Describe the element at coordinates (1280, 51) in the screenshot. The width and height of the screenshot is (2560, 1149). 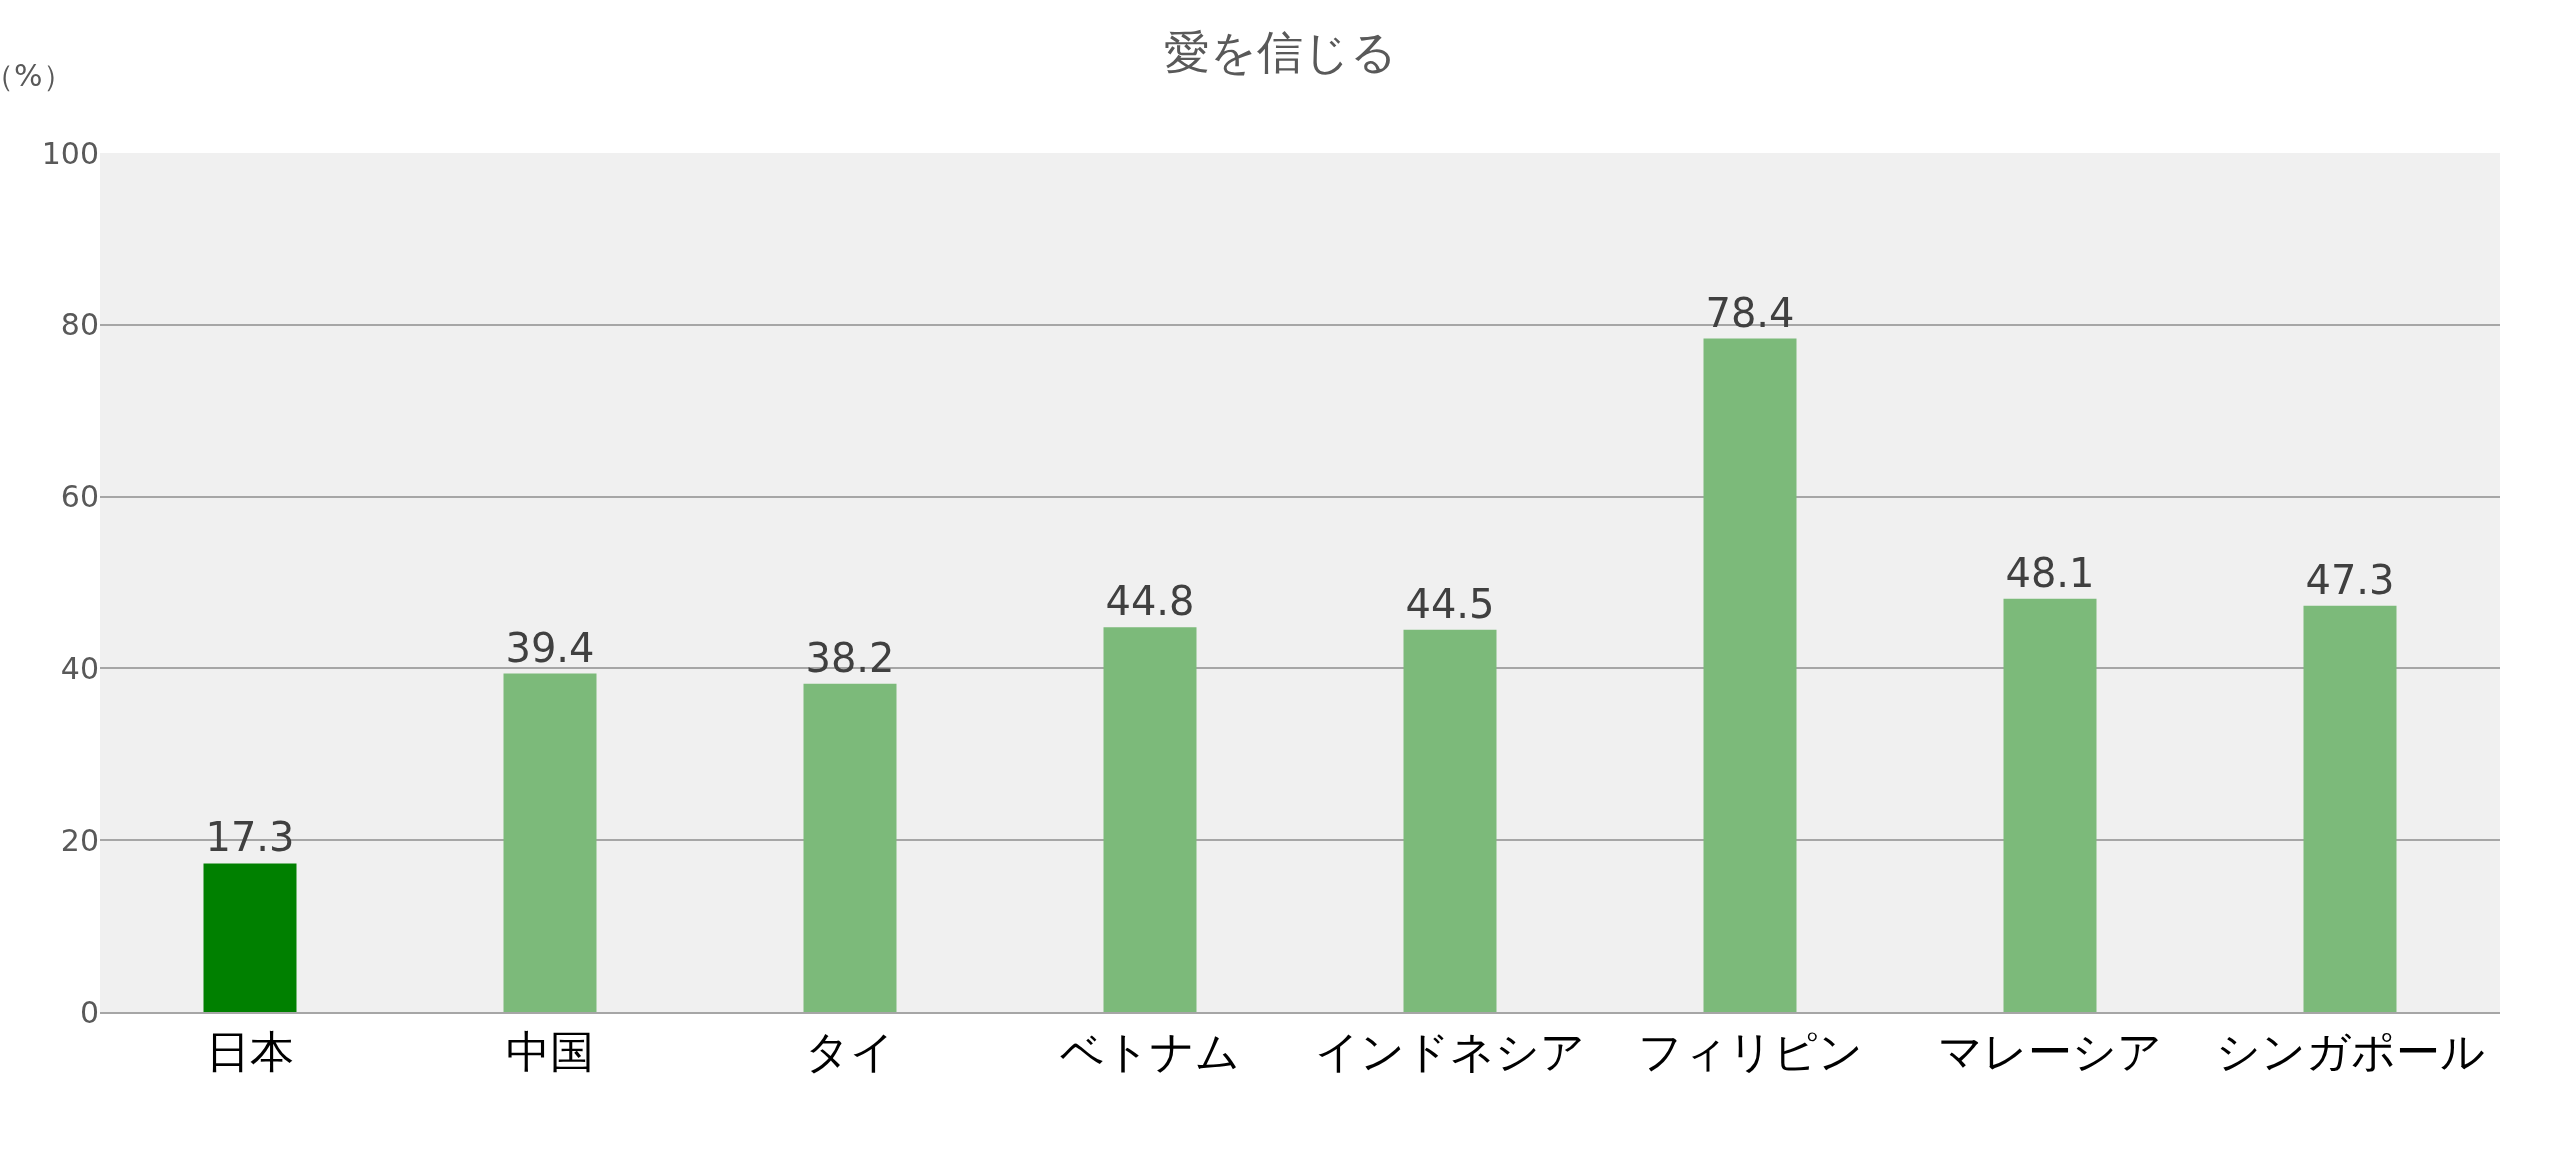
I see `chart-title: 愛を信じる` at that location.